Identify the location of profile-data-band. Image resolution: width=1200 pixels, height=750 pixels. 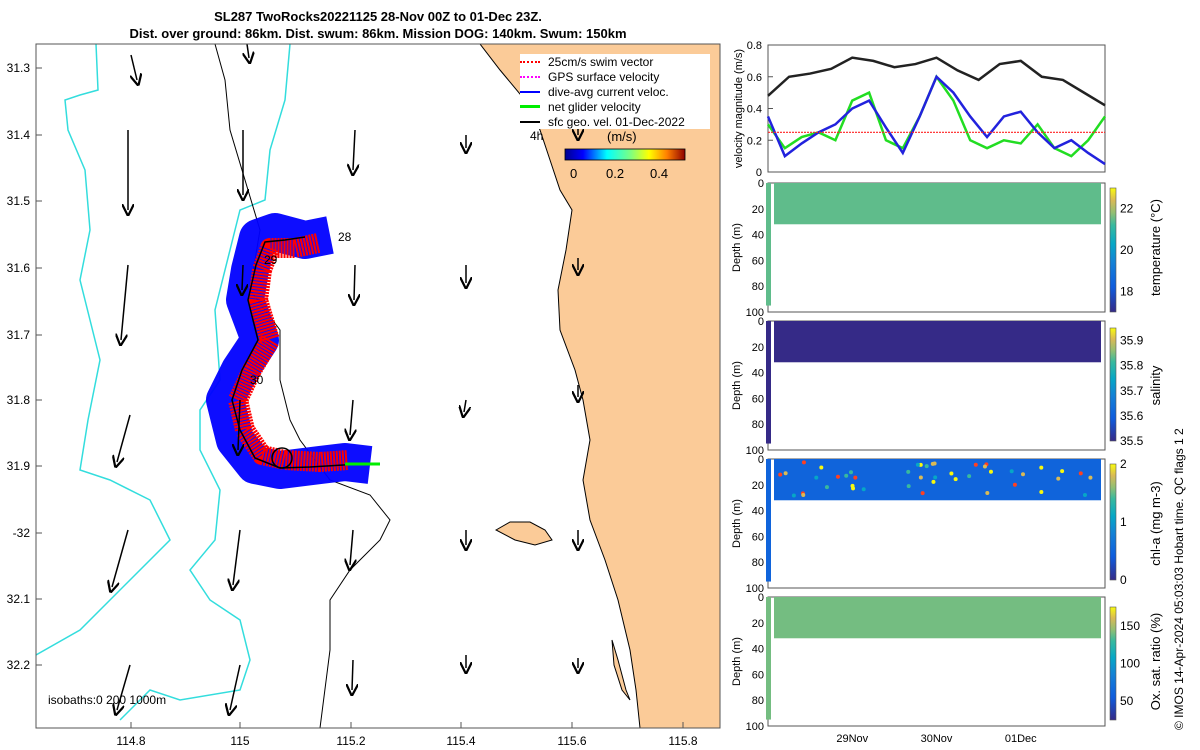
(937, 618).